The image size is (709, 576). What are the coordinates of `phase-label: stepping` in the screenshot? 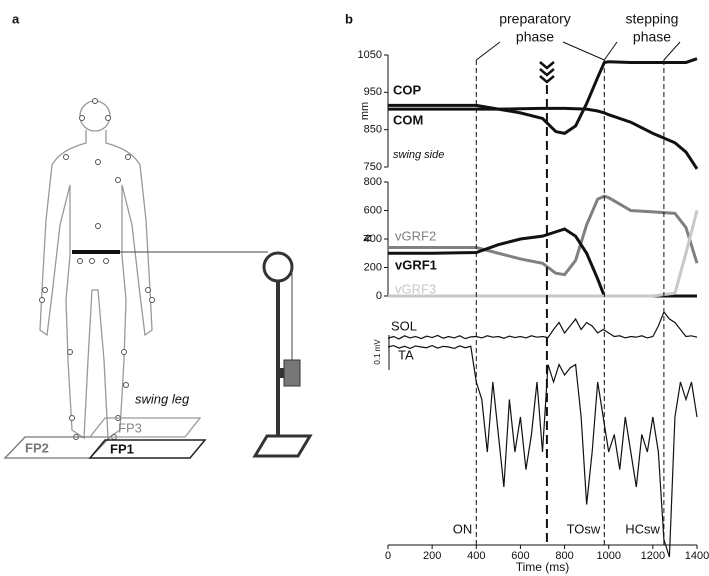 It's located at (652, 19).